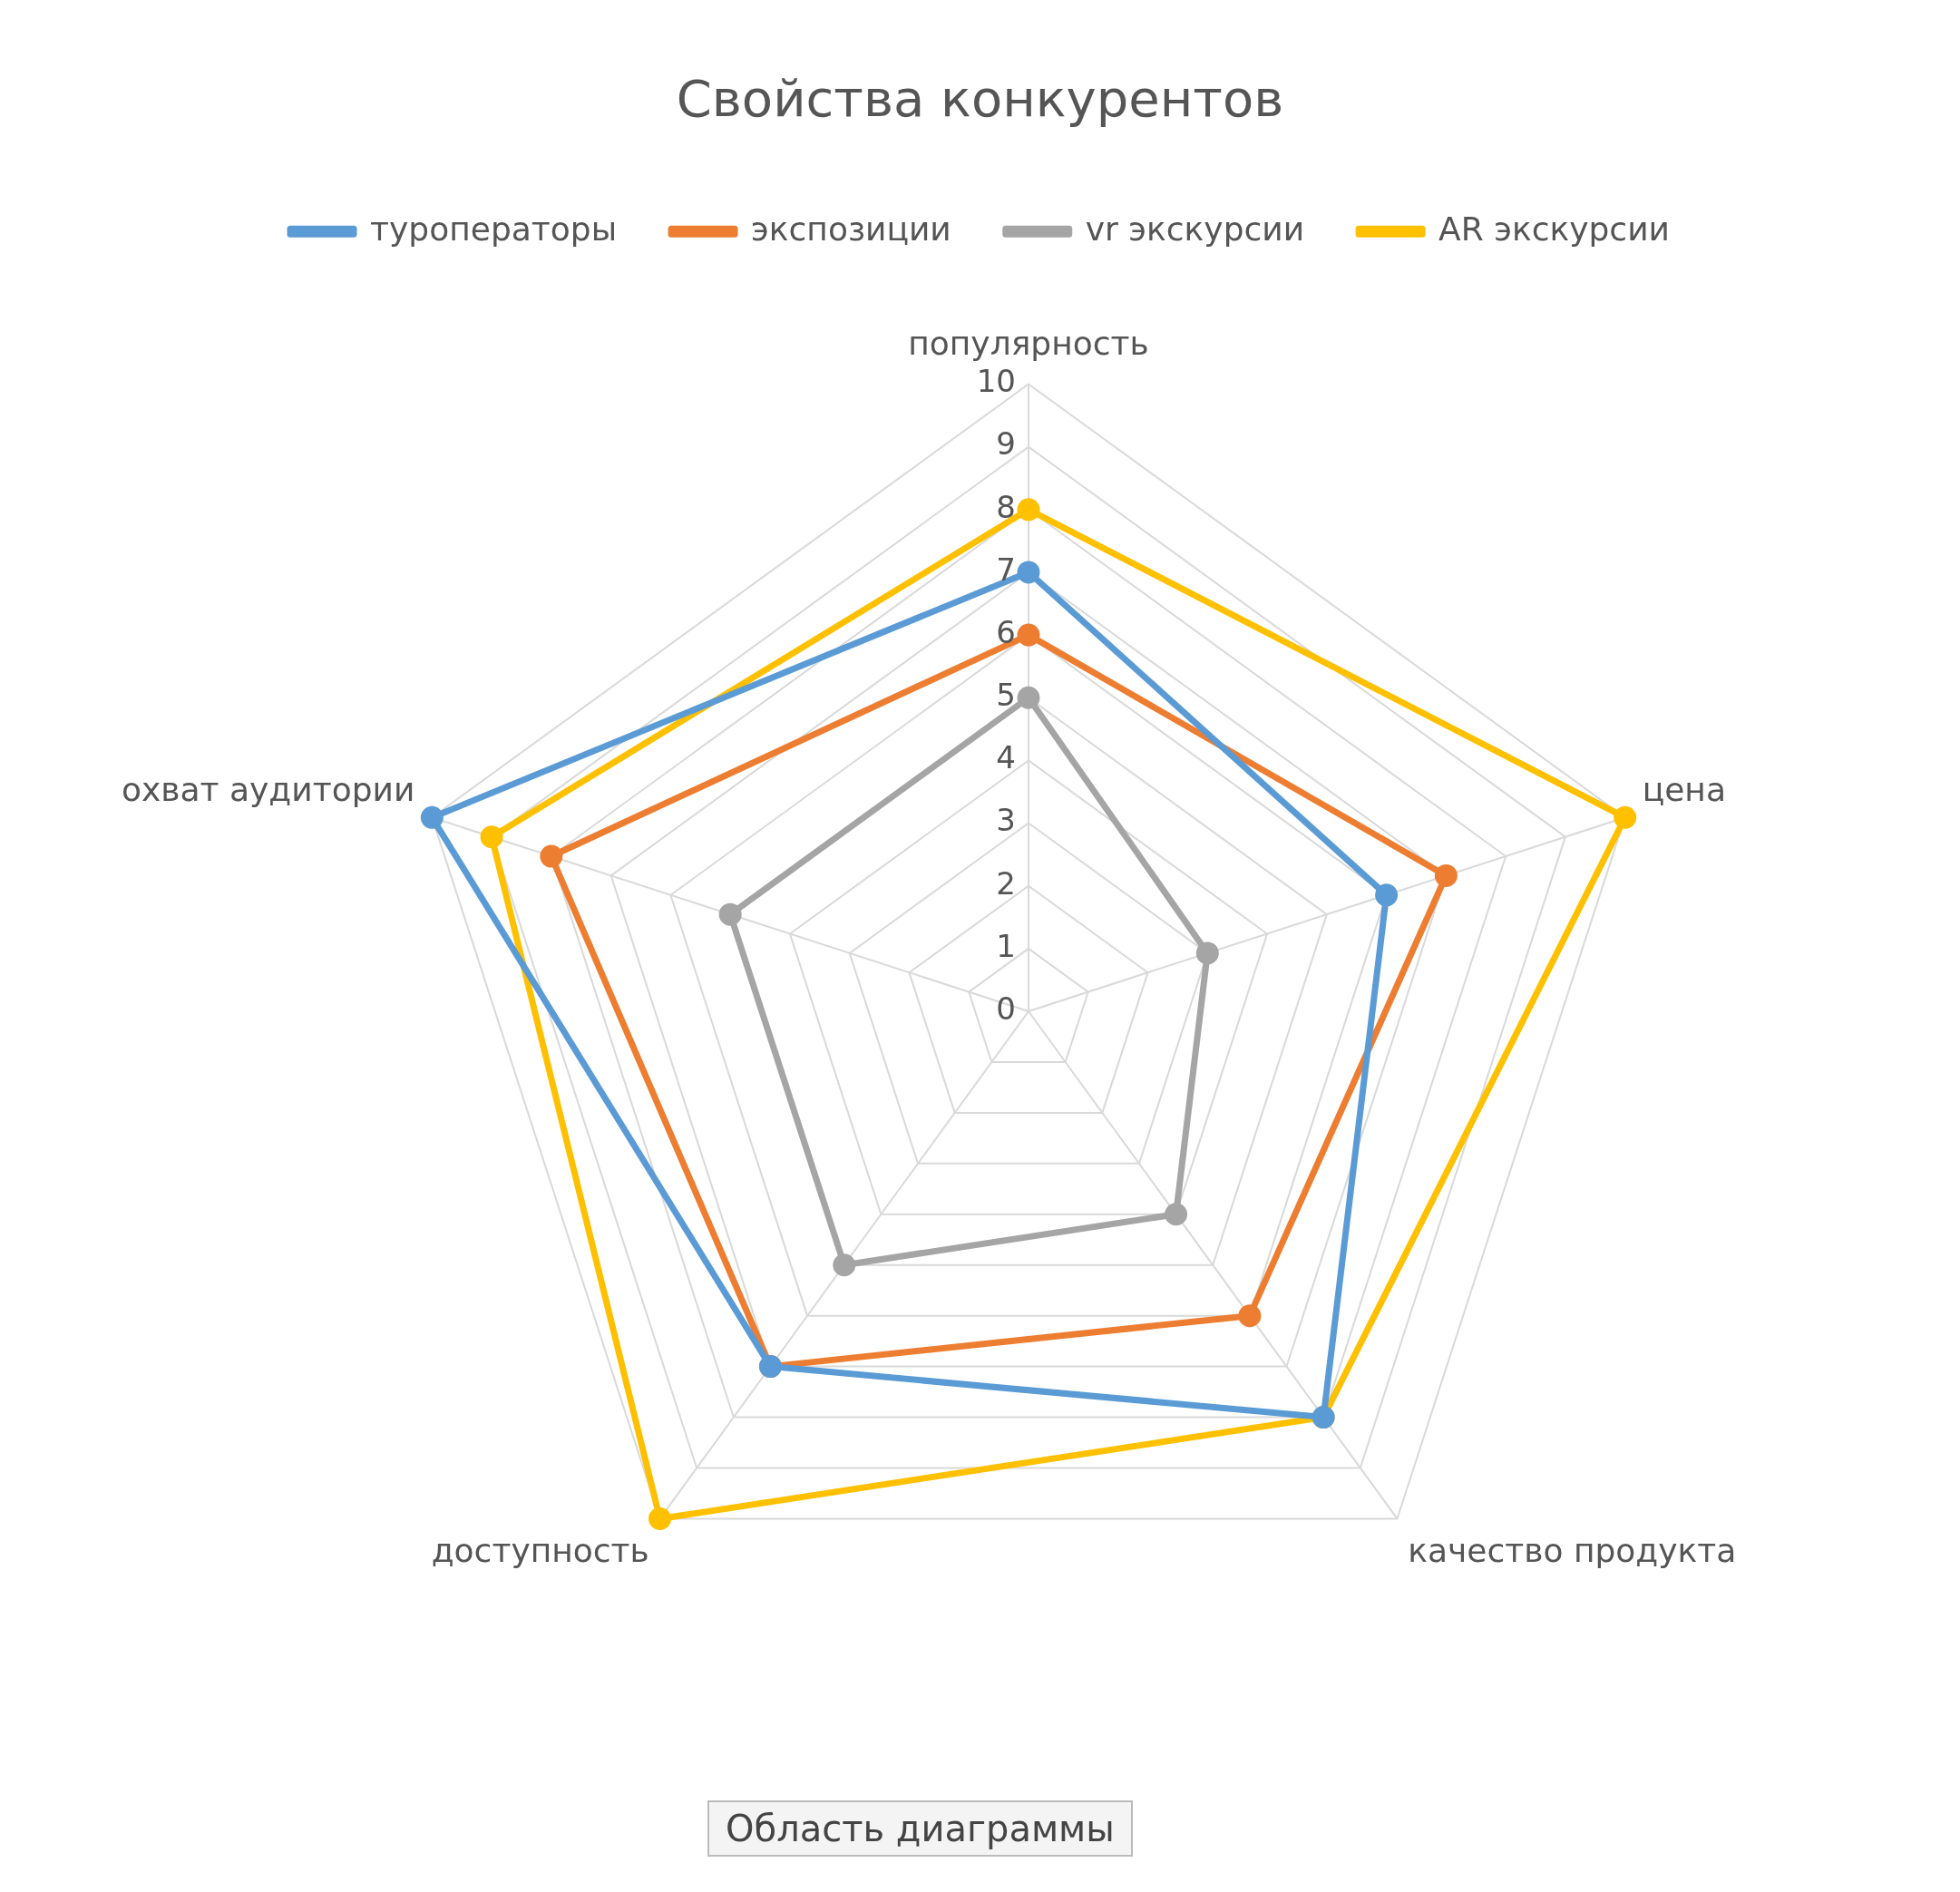  Describe the element at coordinates (1195, 229) in the screenshot. I see `legend-label: vr экскурсии` at that location.